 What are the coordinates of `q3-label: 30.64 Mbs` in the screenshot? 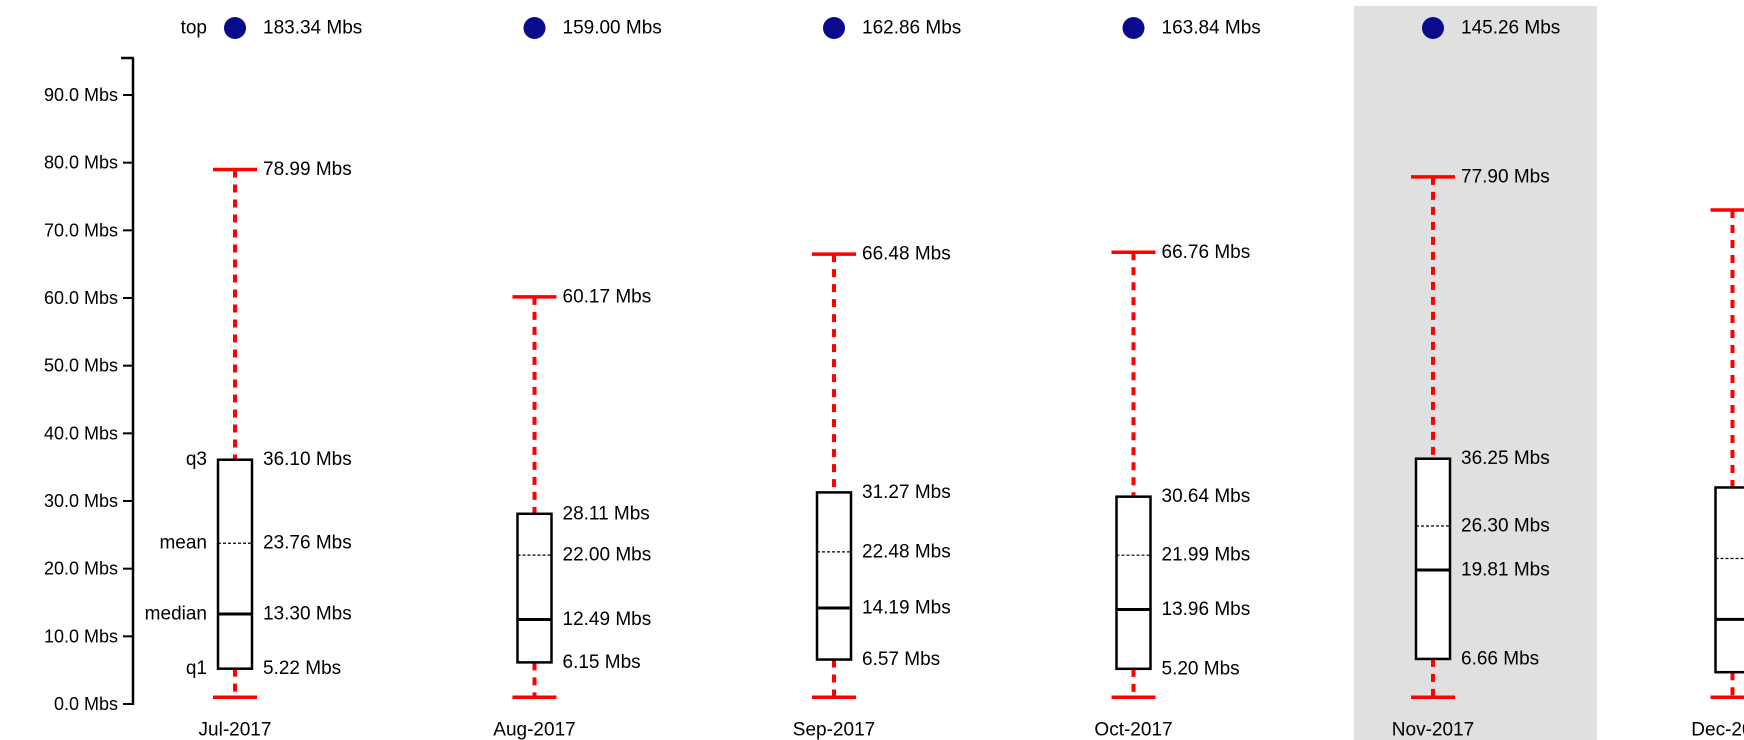 It's located at (1206, 496).